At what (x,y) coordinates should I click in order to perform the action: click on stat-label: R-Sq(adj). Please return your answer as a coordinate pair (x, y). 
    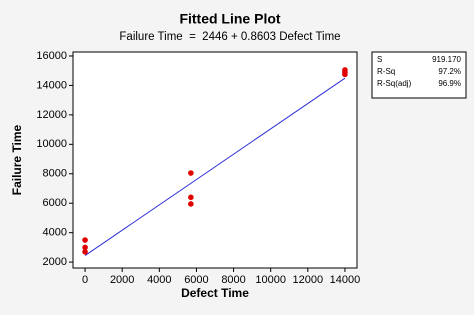
    Looking at the image, I should click on (394, 83).